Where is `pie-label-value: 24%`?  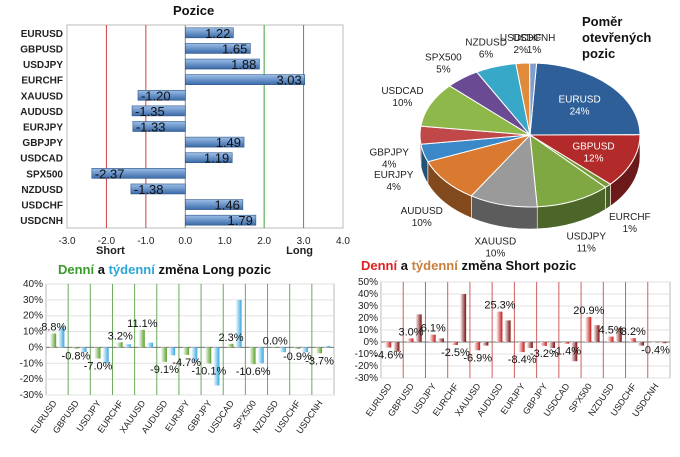 pie-label-value: 24% is located at coordinates (580, 111).